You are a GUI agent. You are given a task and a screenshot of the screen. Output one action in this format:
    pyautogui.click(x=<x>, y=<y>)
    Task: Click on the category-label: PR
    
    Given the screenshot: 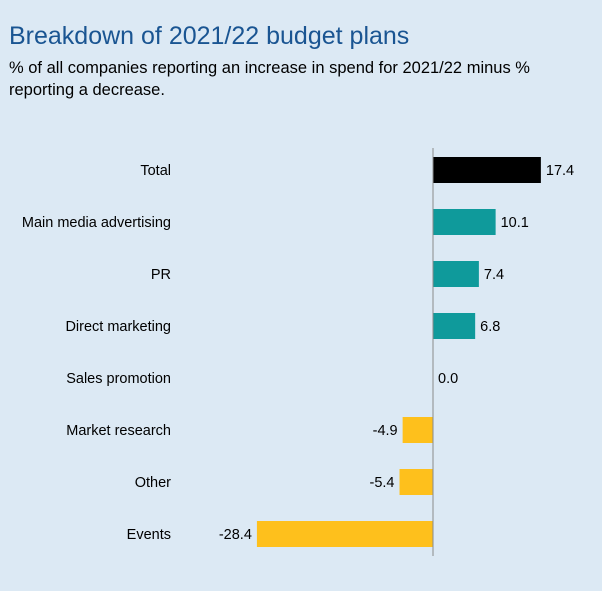 What is the action you would take?
    pyautogui.click(x=161, y=275)
    